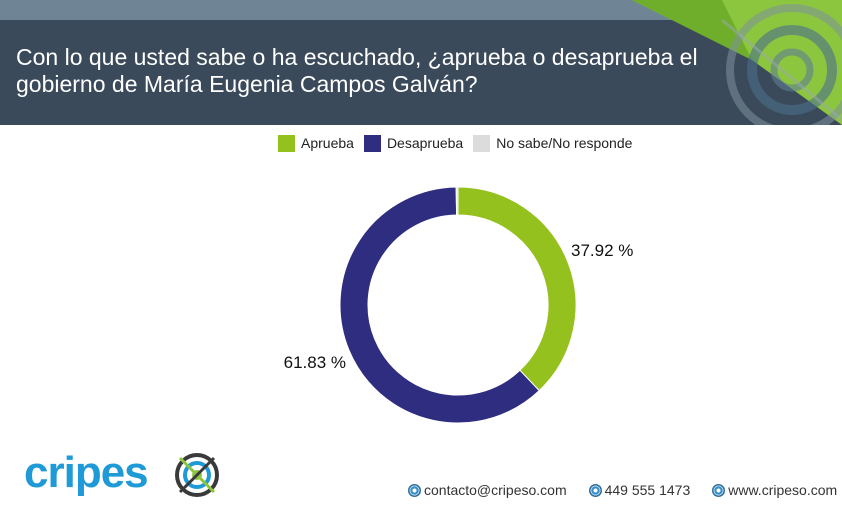 This screenshot has height=512, width=842. Describe the element at coordinates (286, 143) in the screenshot. I see `legend-swatch-aprueba` at that location.